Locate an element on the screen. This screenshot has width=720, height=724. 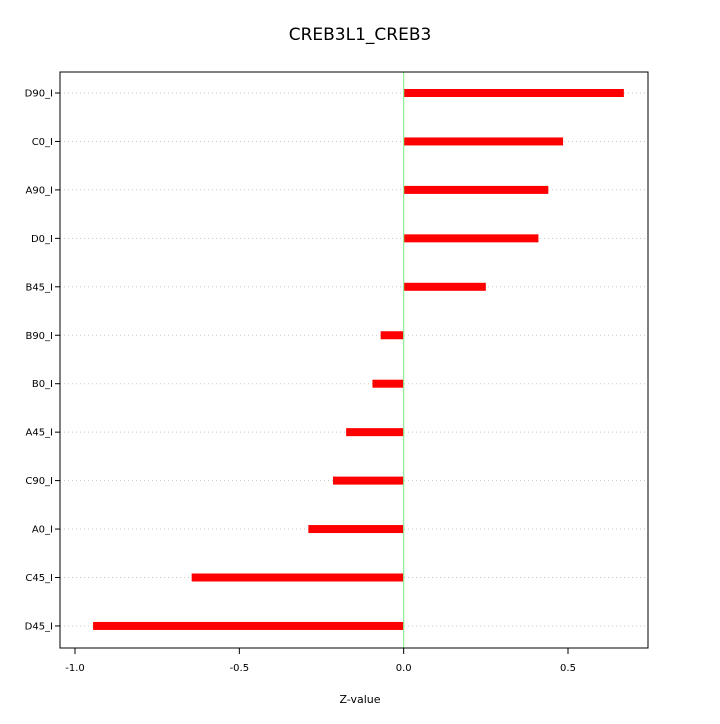
bar-c90-i is located at coordinates (368, 480).